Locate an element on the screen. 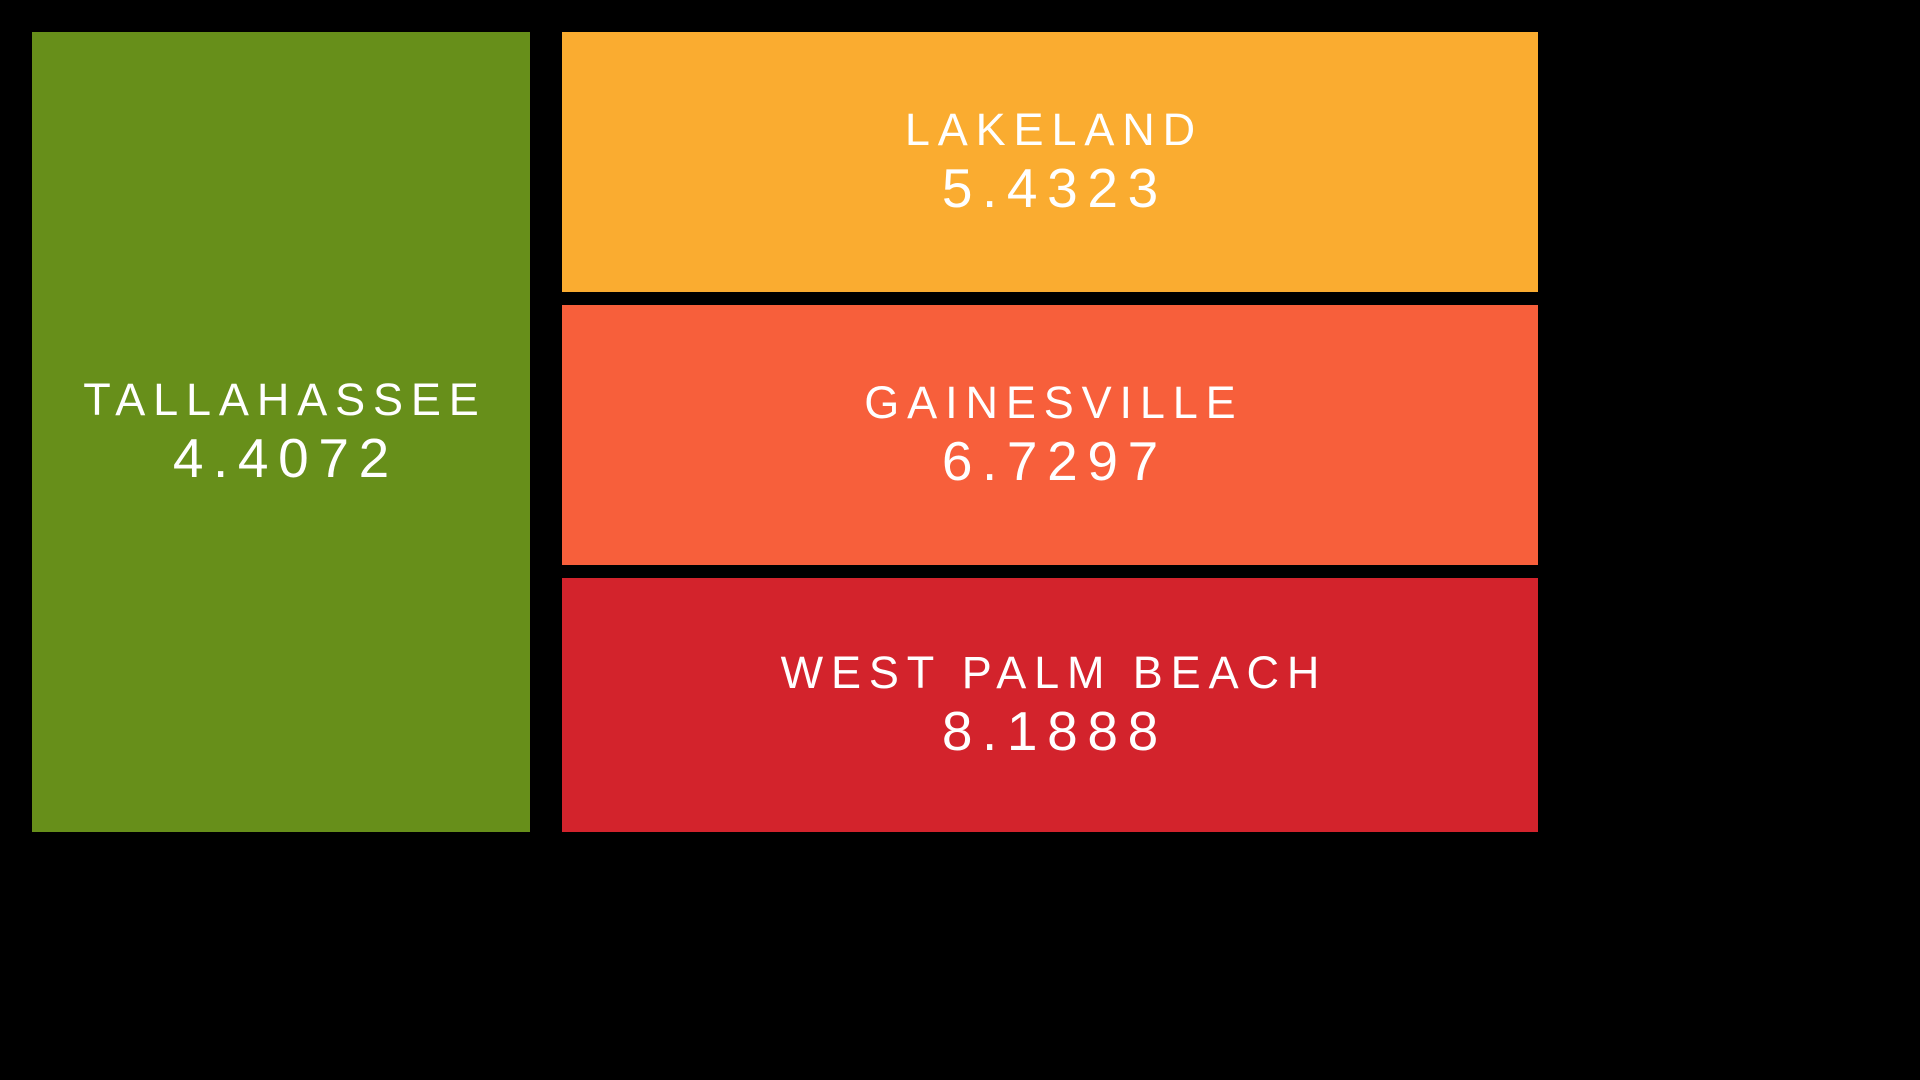 This screenshot has height=1080, width=1920. tile-label-lakeland: LAKELAND is located at coordinates (1053, 129).